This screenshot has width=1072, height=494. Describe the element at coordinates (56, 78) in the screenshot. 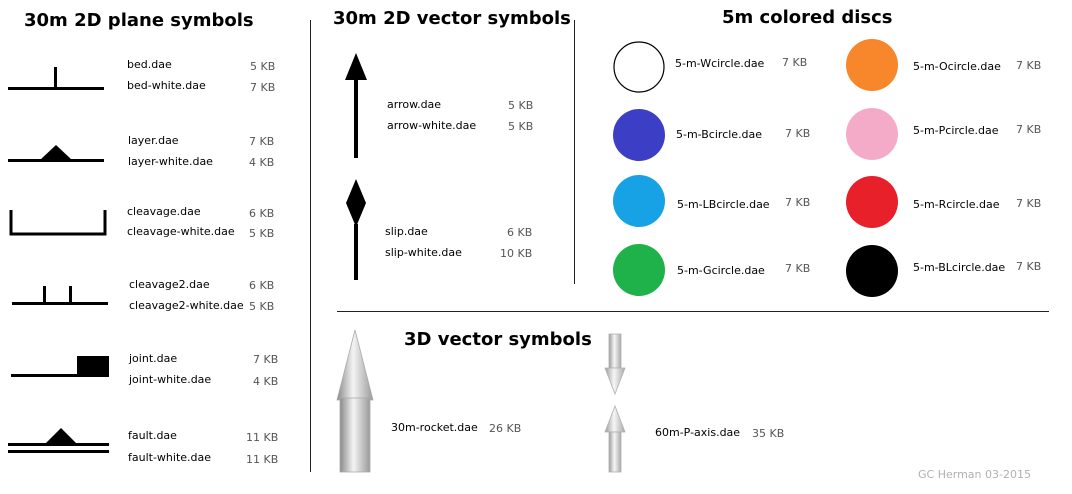

I see `bed-symbol-icon` at that location.